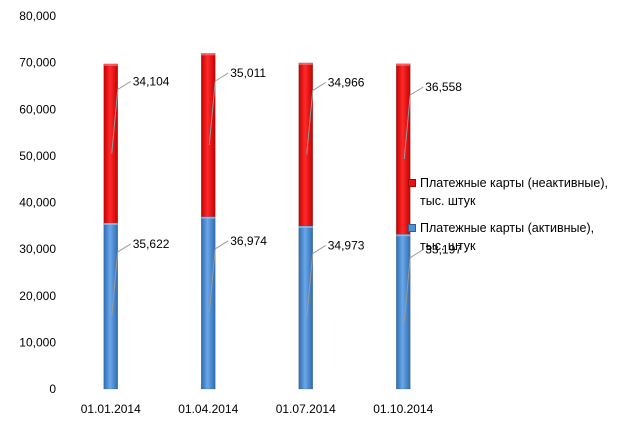  I want to click on data-label-inactive: 34,966, so click(346, 82).